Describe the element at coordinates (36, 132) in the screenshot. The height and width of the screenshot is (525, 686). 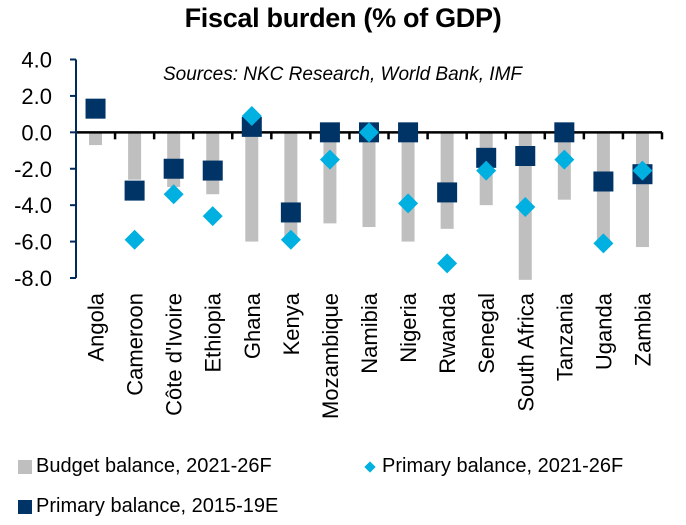
I see `y-tick-label: 0.0` at that location.